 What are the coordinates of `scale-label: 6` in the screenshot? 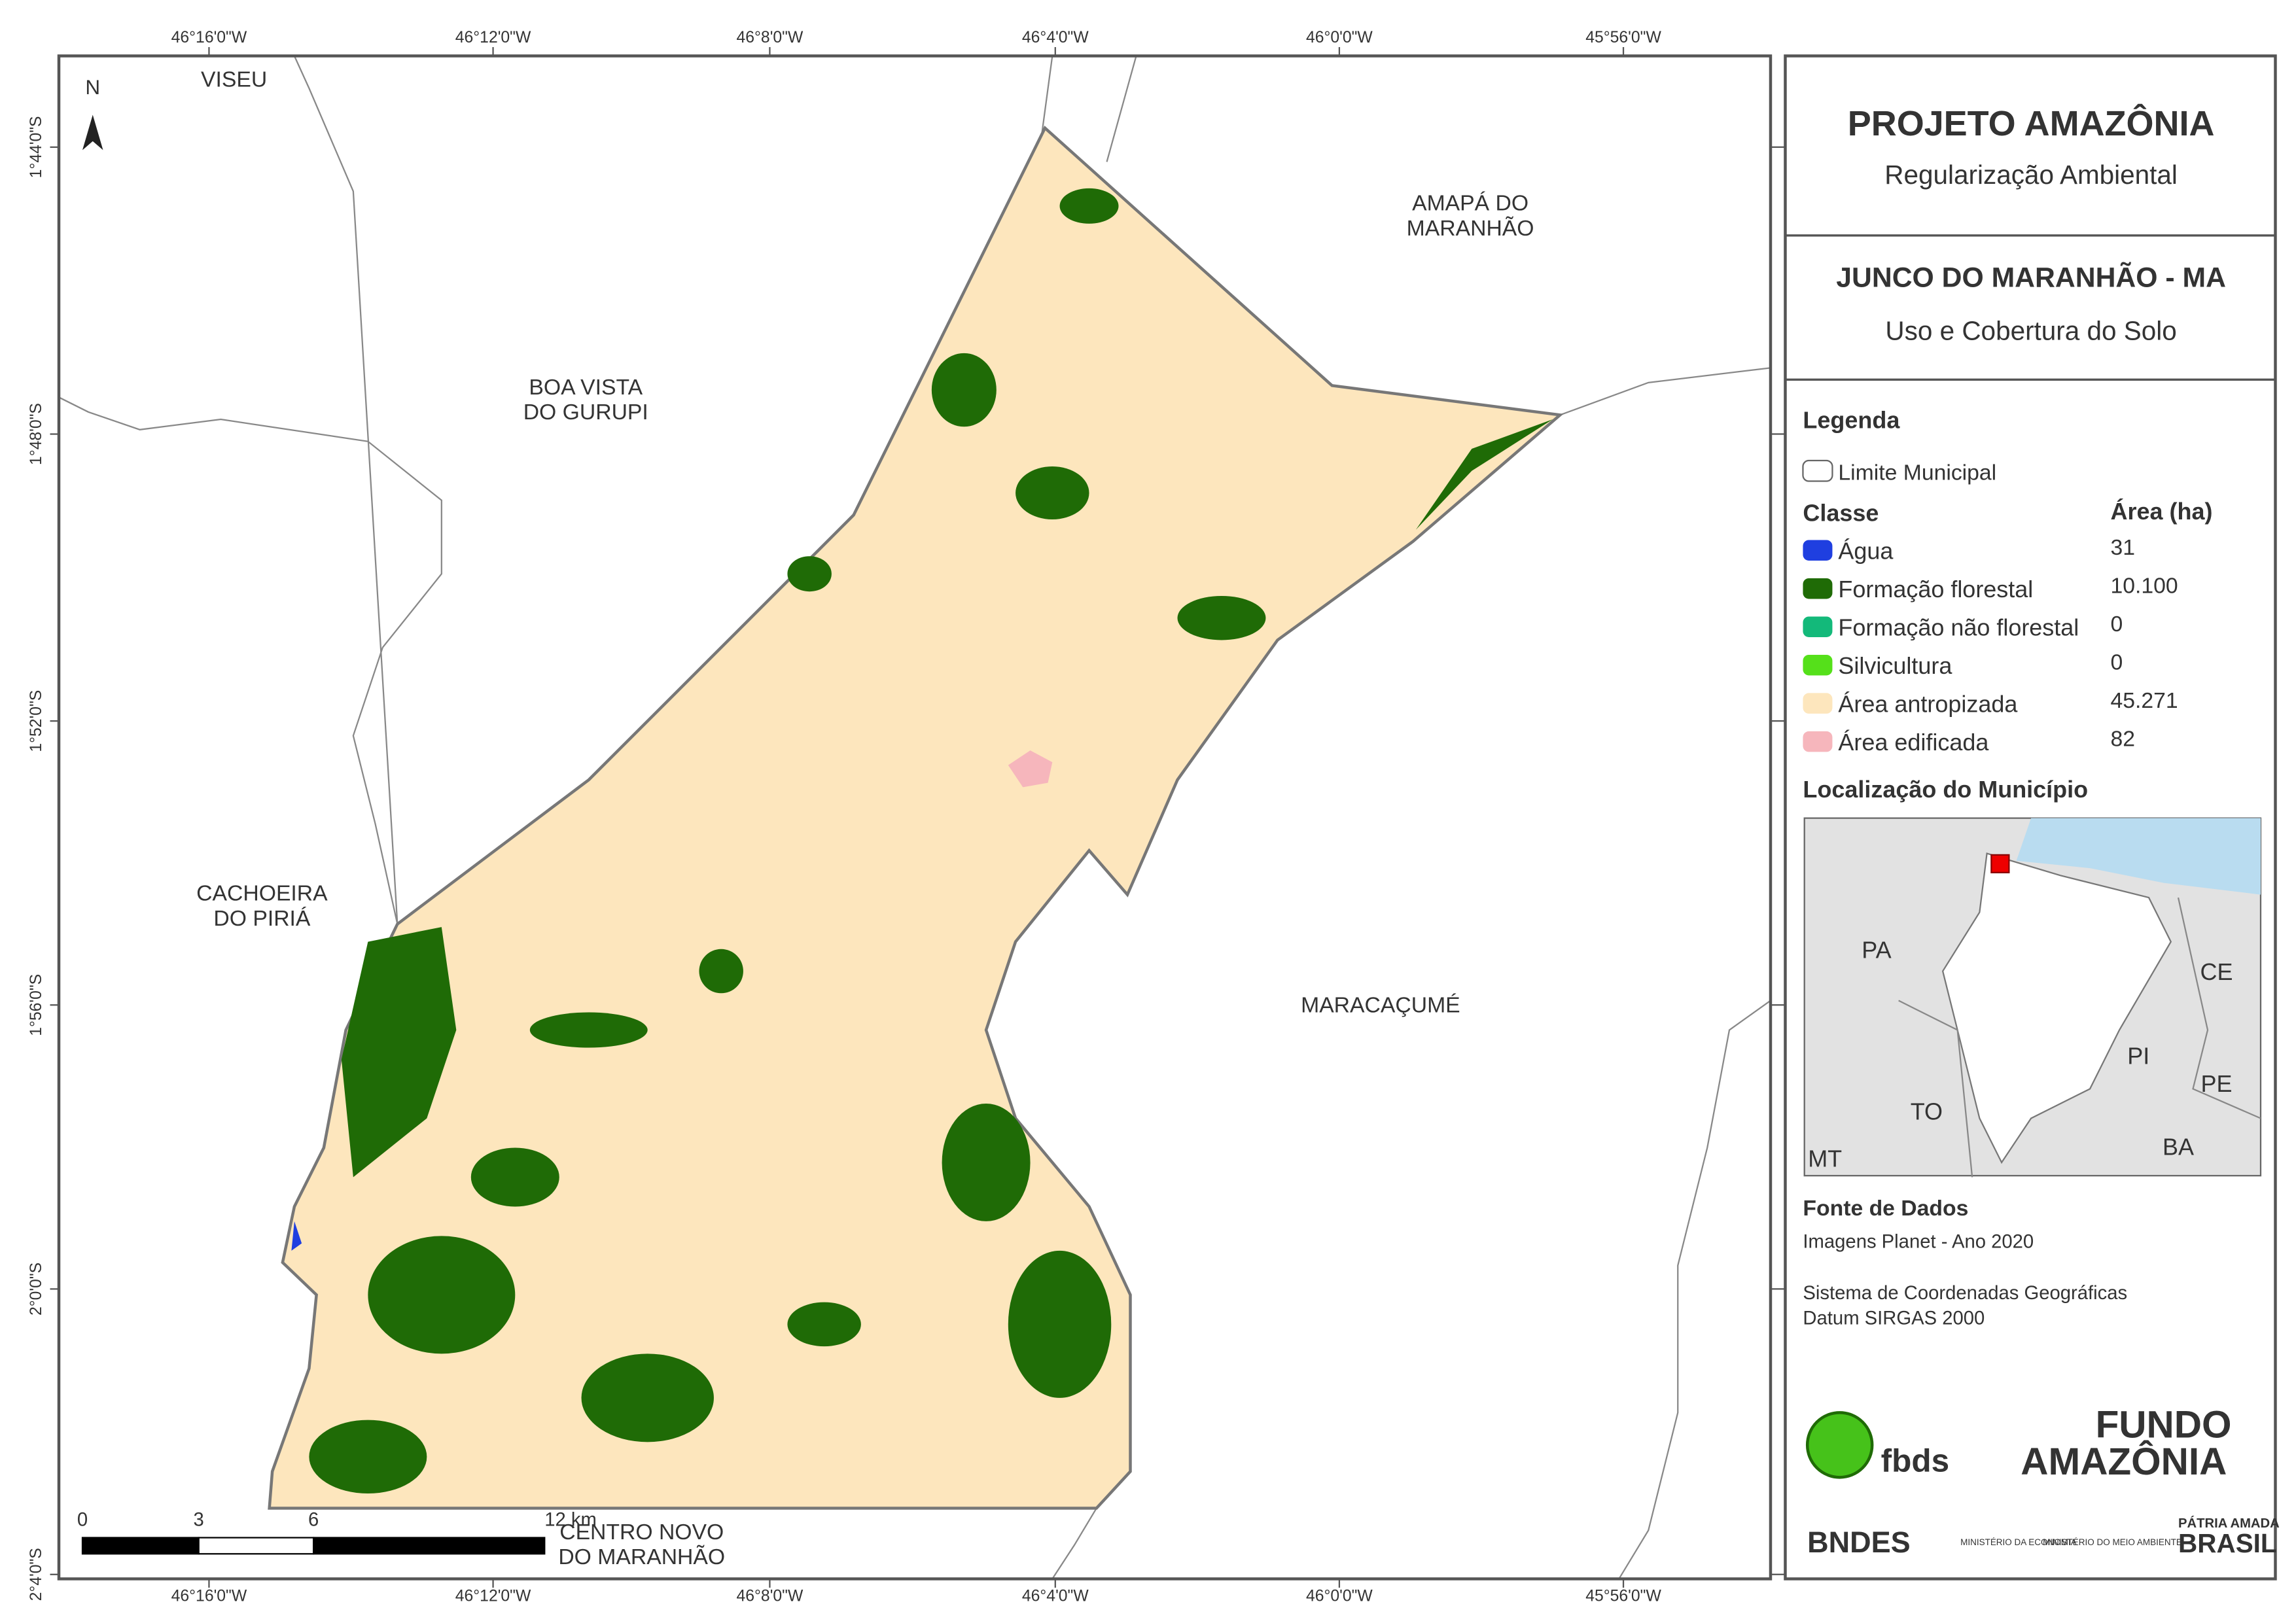 It's located at (313, 1520).